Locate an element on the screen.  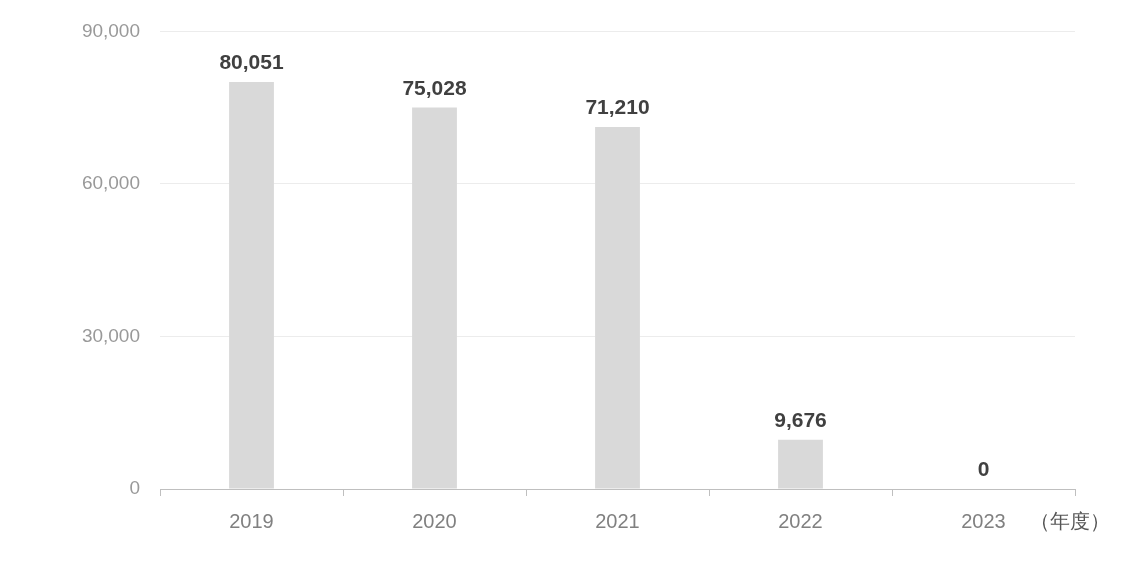
x-tick-label: 2023 is located at coordinates (983, 520).